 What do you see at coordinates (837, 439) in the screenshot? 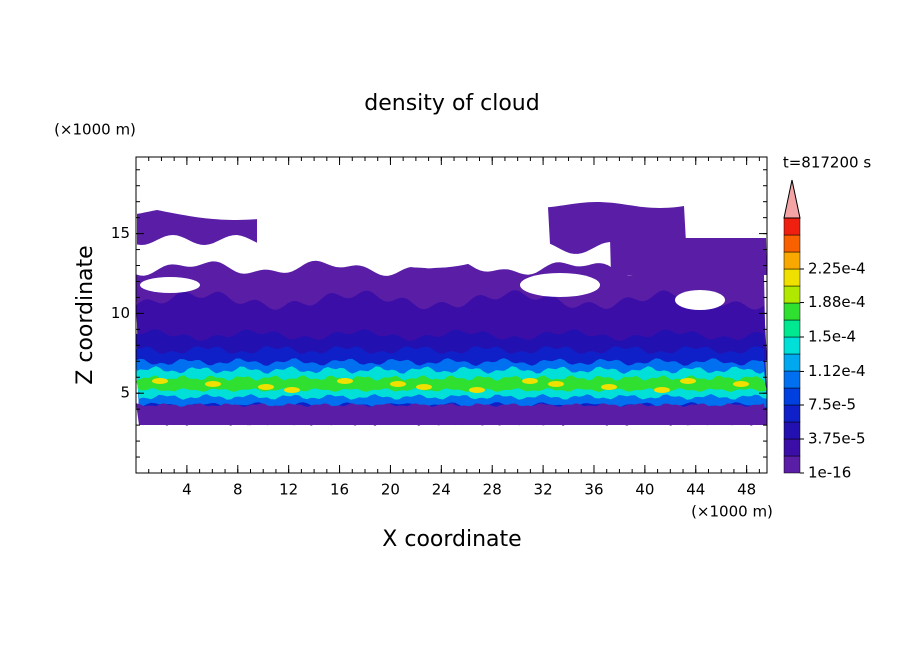
I see `colorbar-label: 3.75e-5` at bounding box center [837, 439].